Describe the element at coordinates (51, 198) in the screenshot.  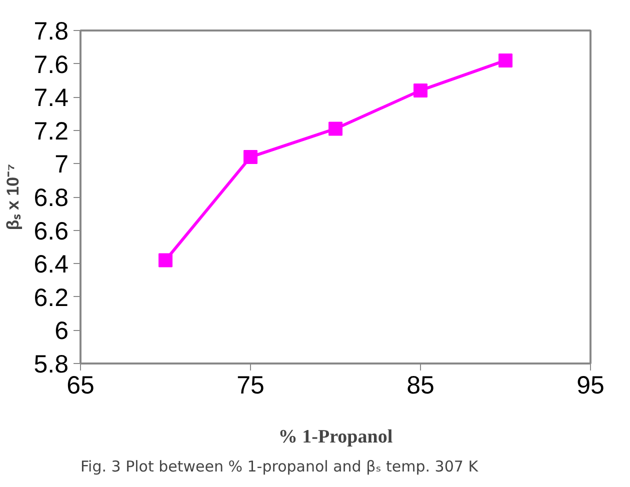
I see `y-tick-label: 6.8` at that location.